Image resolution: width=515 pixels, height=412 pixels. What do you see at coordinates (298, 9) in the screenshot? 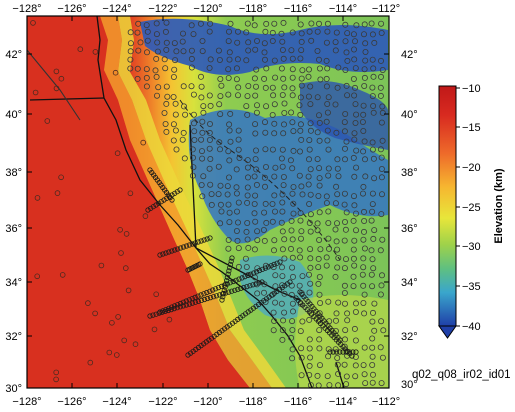
I see `lon-label-top: −116°` at bounding box center [298, 9].